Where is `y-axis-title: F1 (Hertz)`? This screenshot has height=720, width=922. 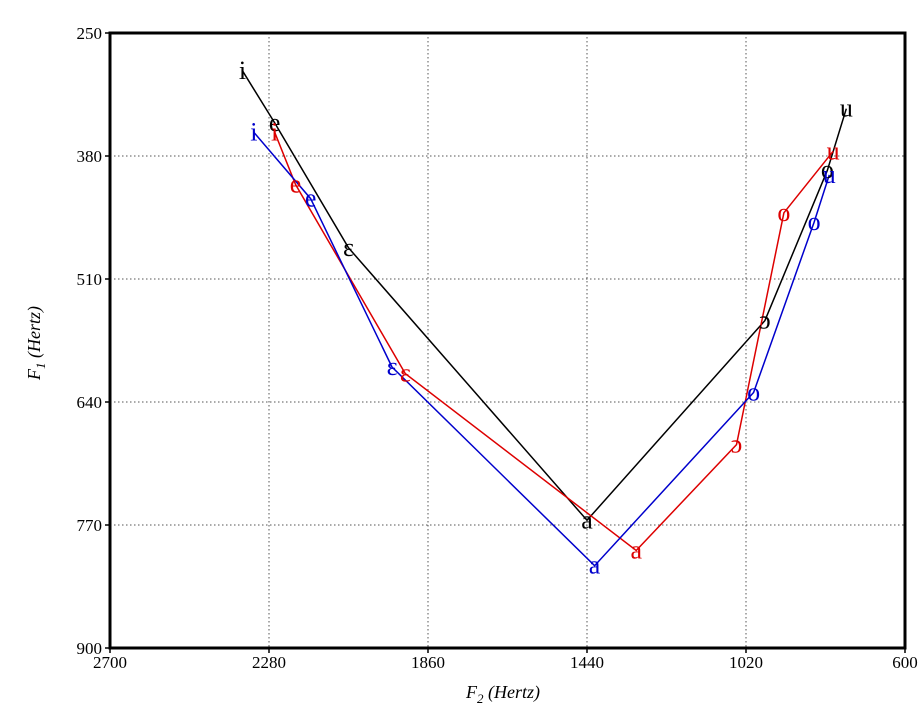 y-axis-title: F1 (Hertz) is located at coordinates (36, 343).